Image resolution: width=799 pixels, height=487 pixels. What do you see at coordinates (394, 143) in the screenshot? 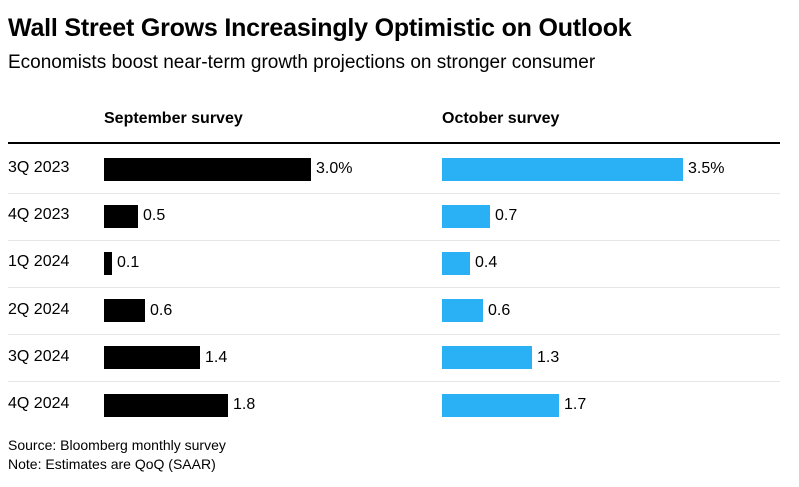
I see `header-rule` at bounding box center [394, 143].